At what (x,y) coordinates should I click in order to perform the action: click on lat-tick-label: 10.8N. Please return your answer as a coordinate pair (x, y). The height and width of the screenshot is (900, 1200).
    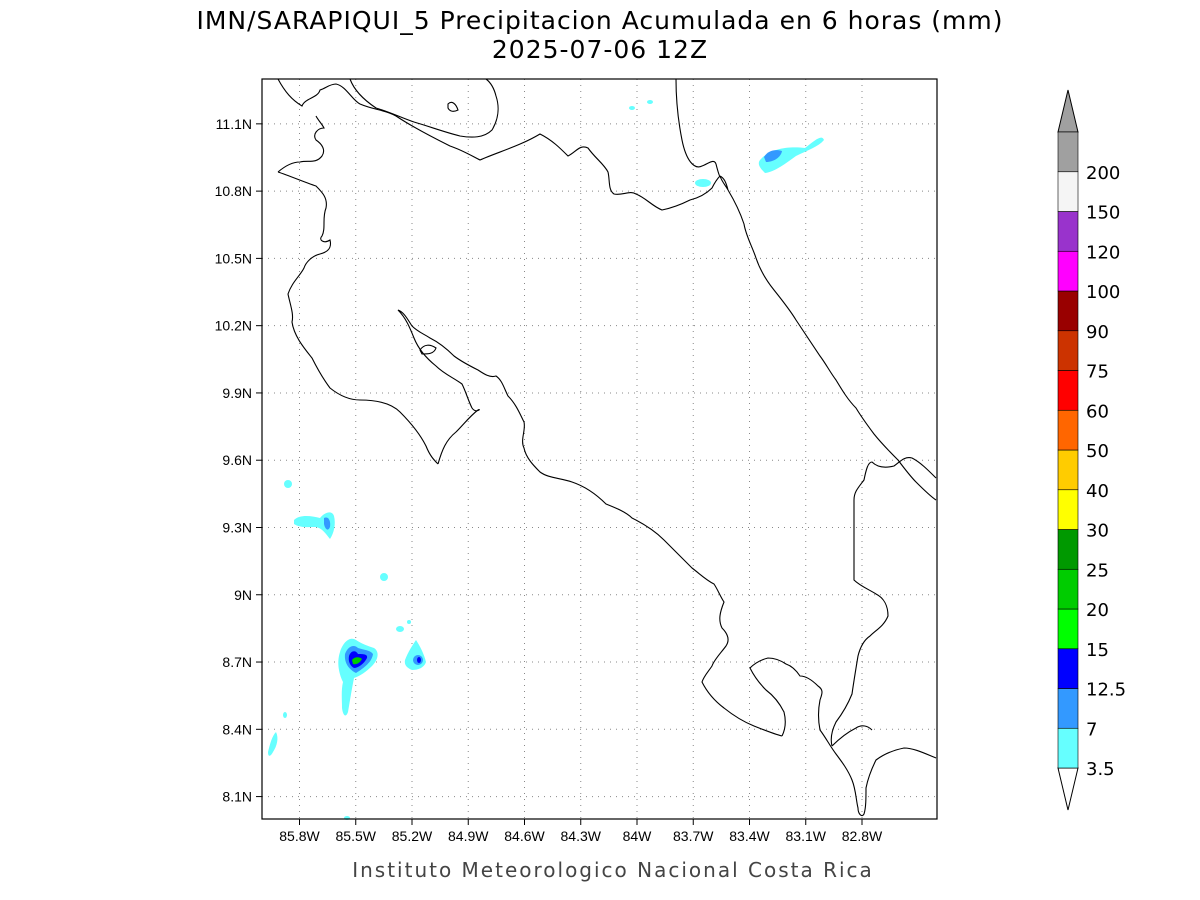
    Looking at the image, I should click on (233, 191).